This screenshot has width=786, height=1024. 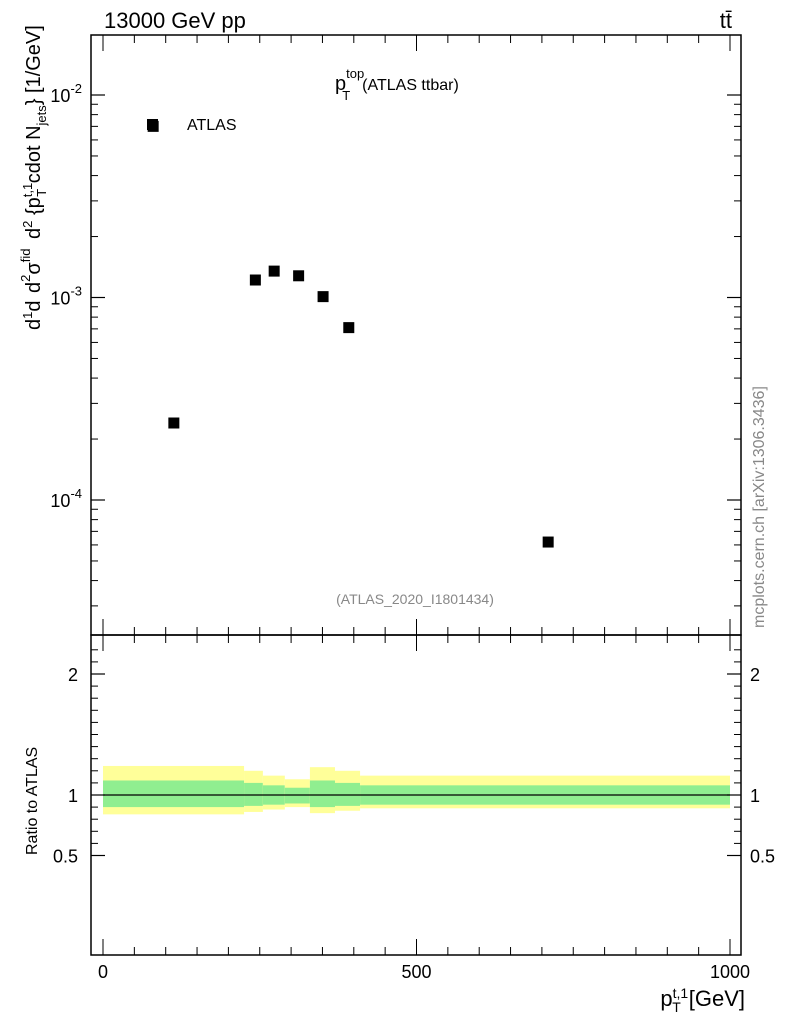 I want to click on x-tick-label: 1000, so click(x=730, y=972).